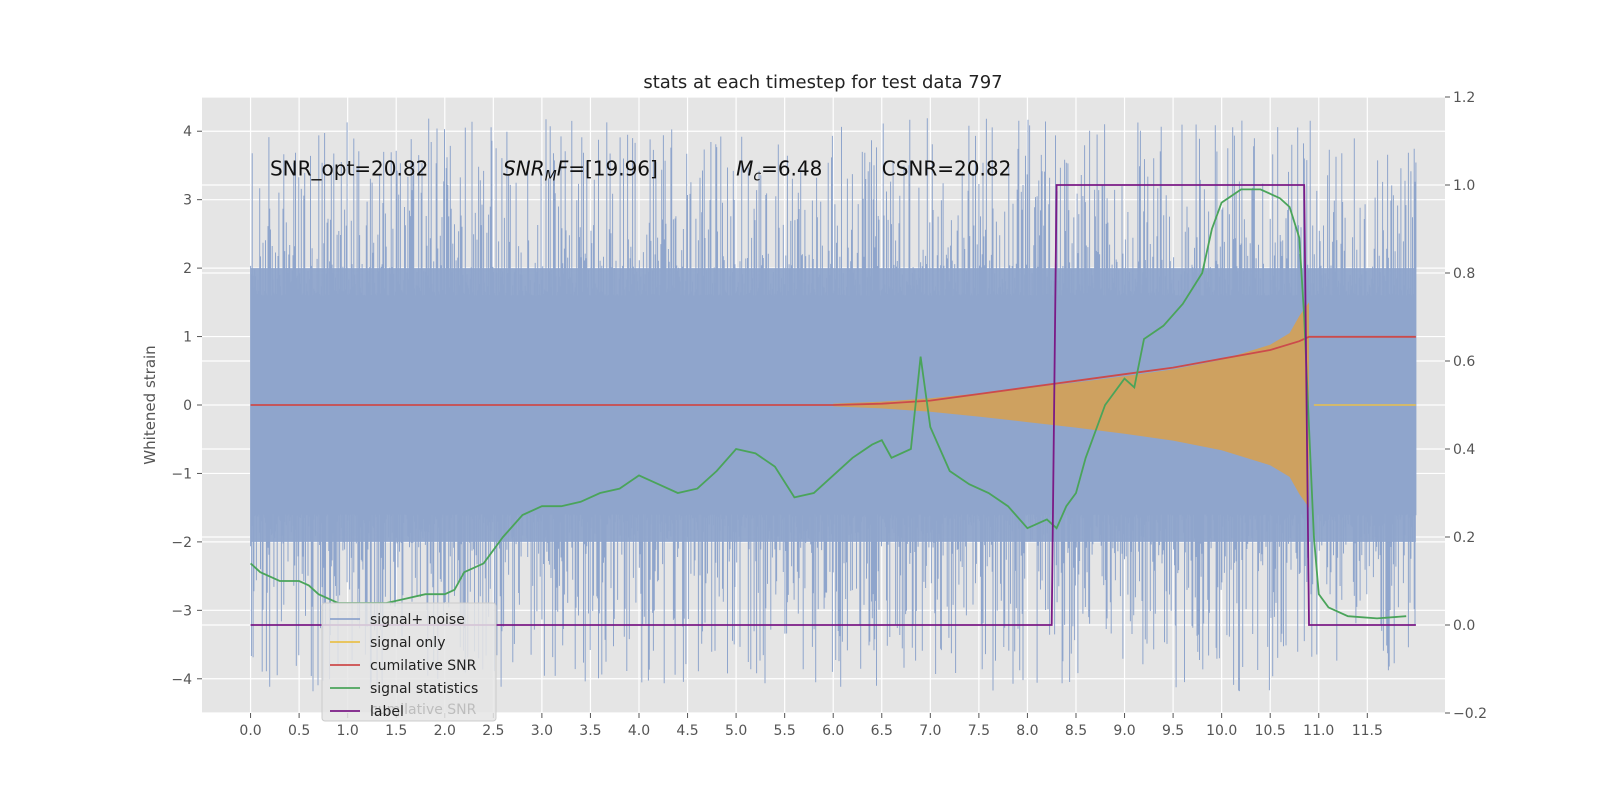 Image resolution: width=1600 pixels, height=804 pixels. Describe the element at coordinates (187, 201) in the screenshot. I see `y-tick-label: 3` at that location.